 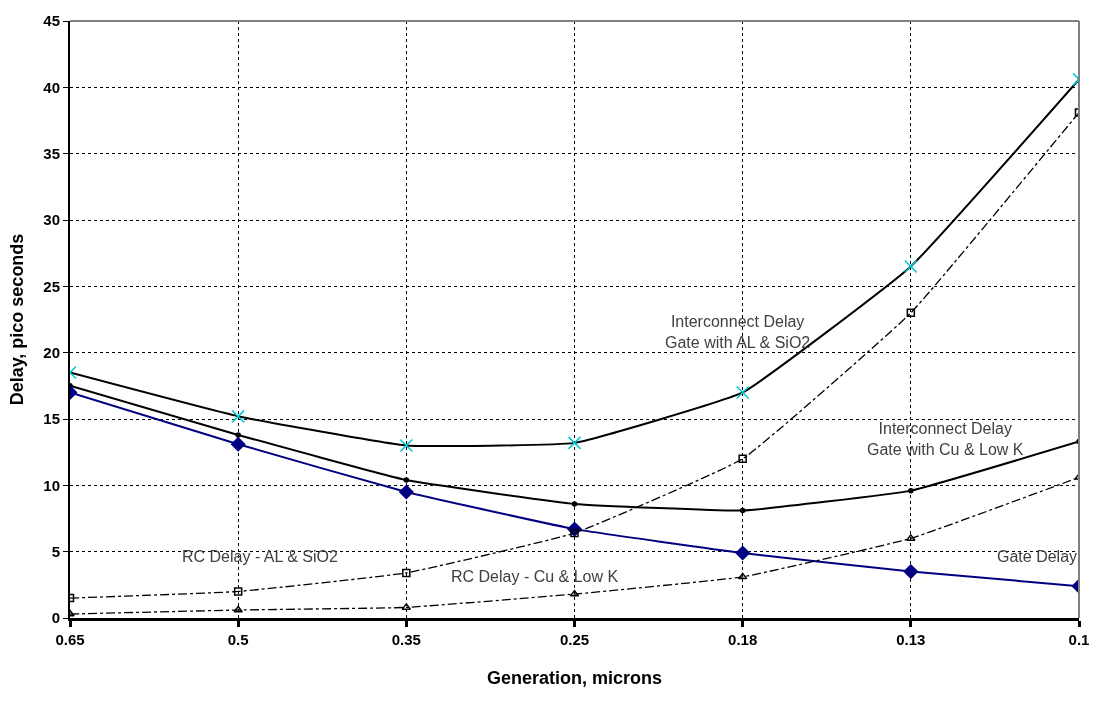 I want to click on x-tick-label: 0.35, so click(x=406, y=639).